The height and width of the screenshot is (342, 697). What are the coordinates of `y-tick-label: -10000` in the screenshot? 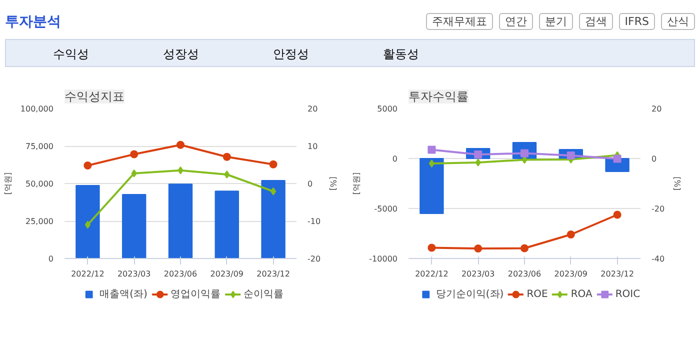 It's located at (383, 259).